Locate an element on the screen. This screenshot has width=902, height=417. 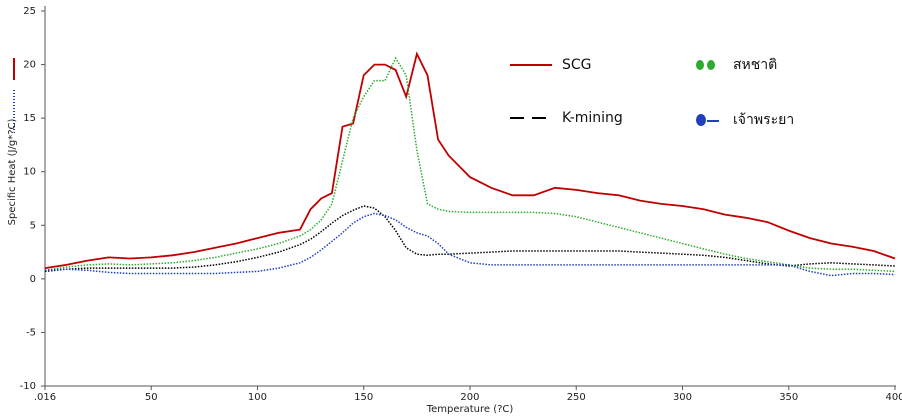
x-tick-label: 50 is located at coordinates (151, 397).